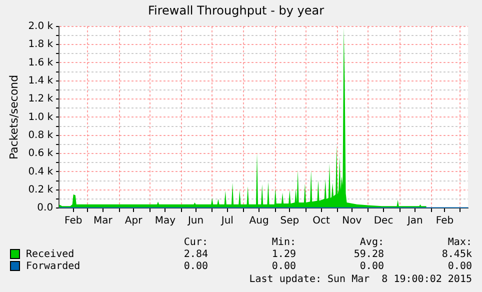  Describe the element at coordinates (41, 172) in the screenshot. I see `y-tick-label: 0.4 k` at that location.